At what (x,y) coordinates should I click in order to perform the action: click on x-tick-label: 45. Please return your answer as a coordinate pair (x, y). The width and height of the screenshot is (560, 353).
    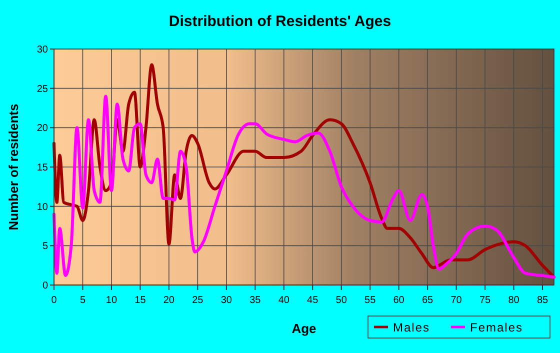
    Looking at the image, I should click on (313, 300).